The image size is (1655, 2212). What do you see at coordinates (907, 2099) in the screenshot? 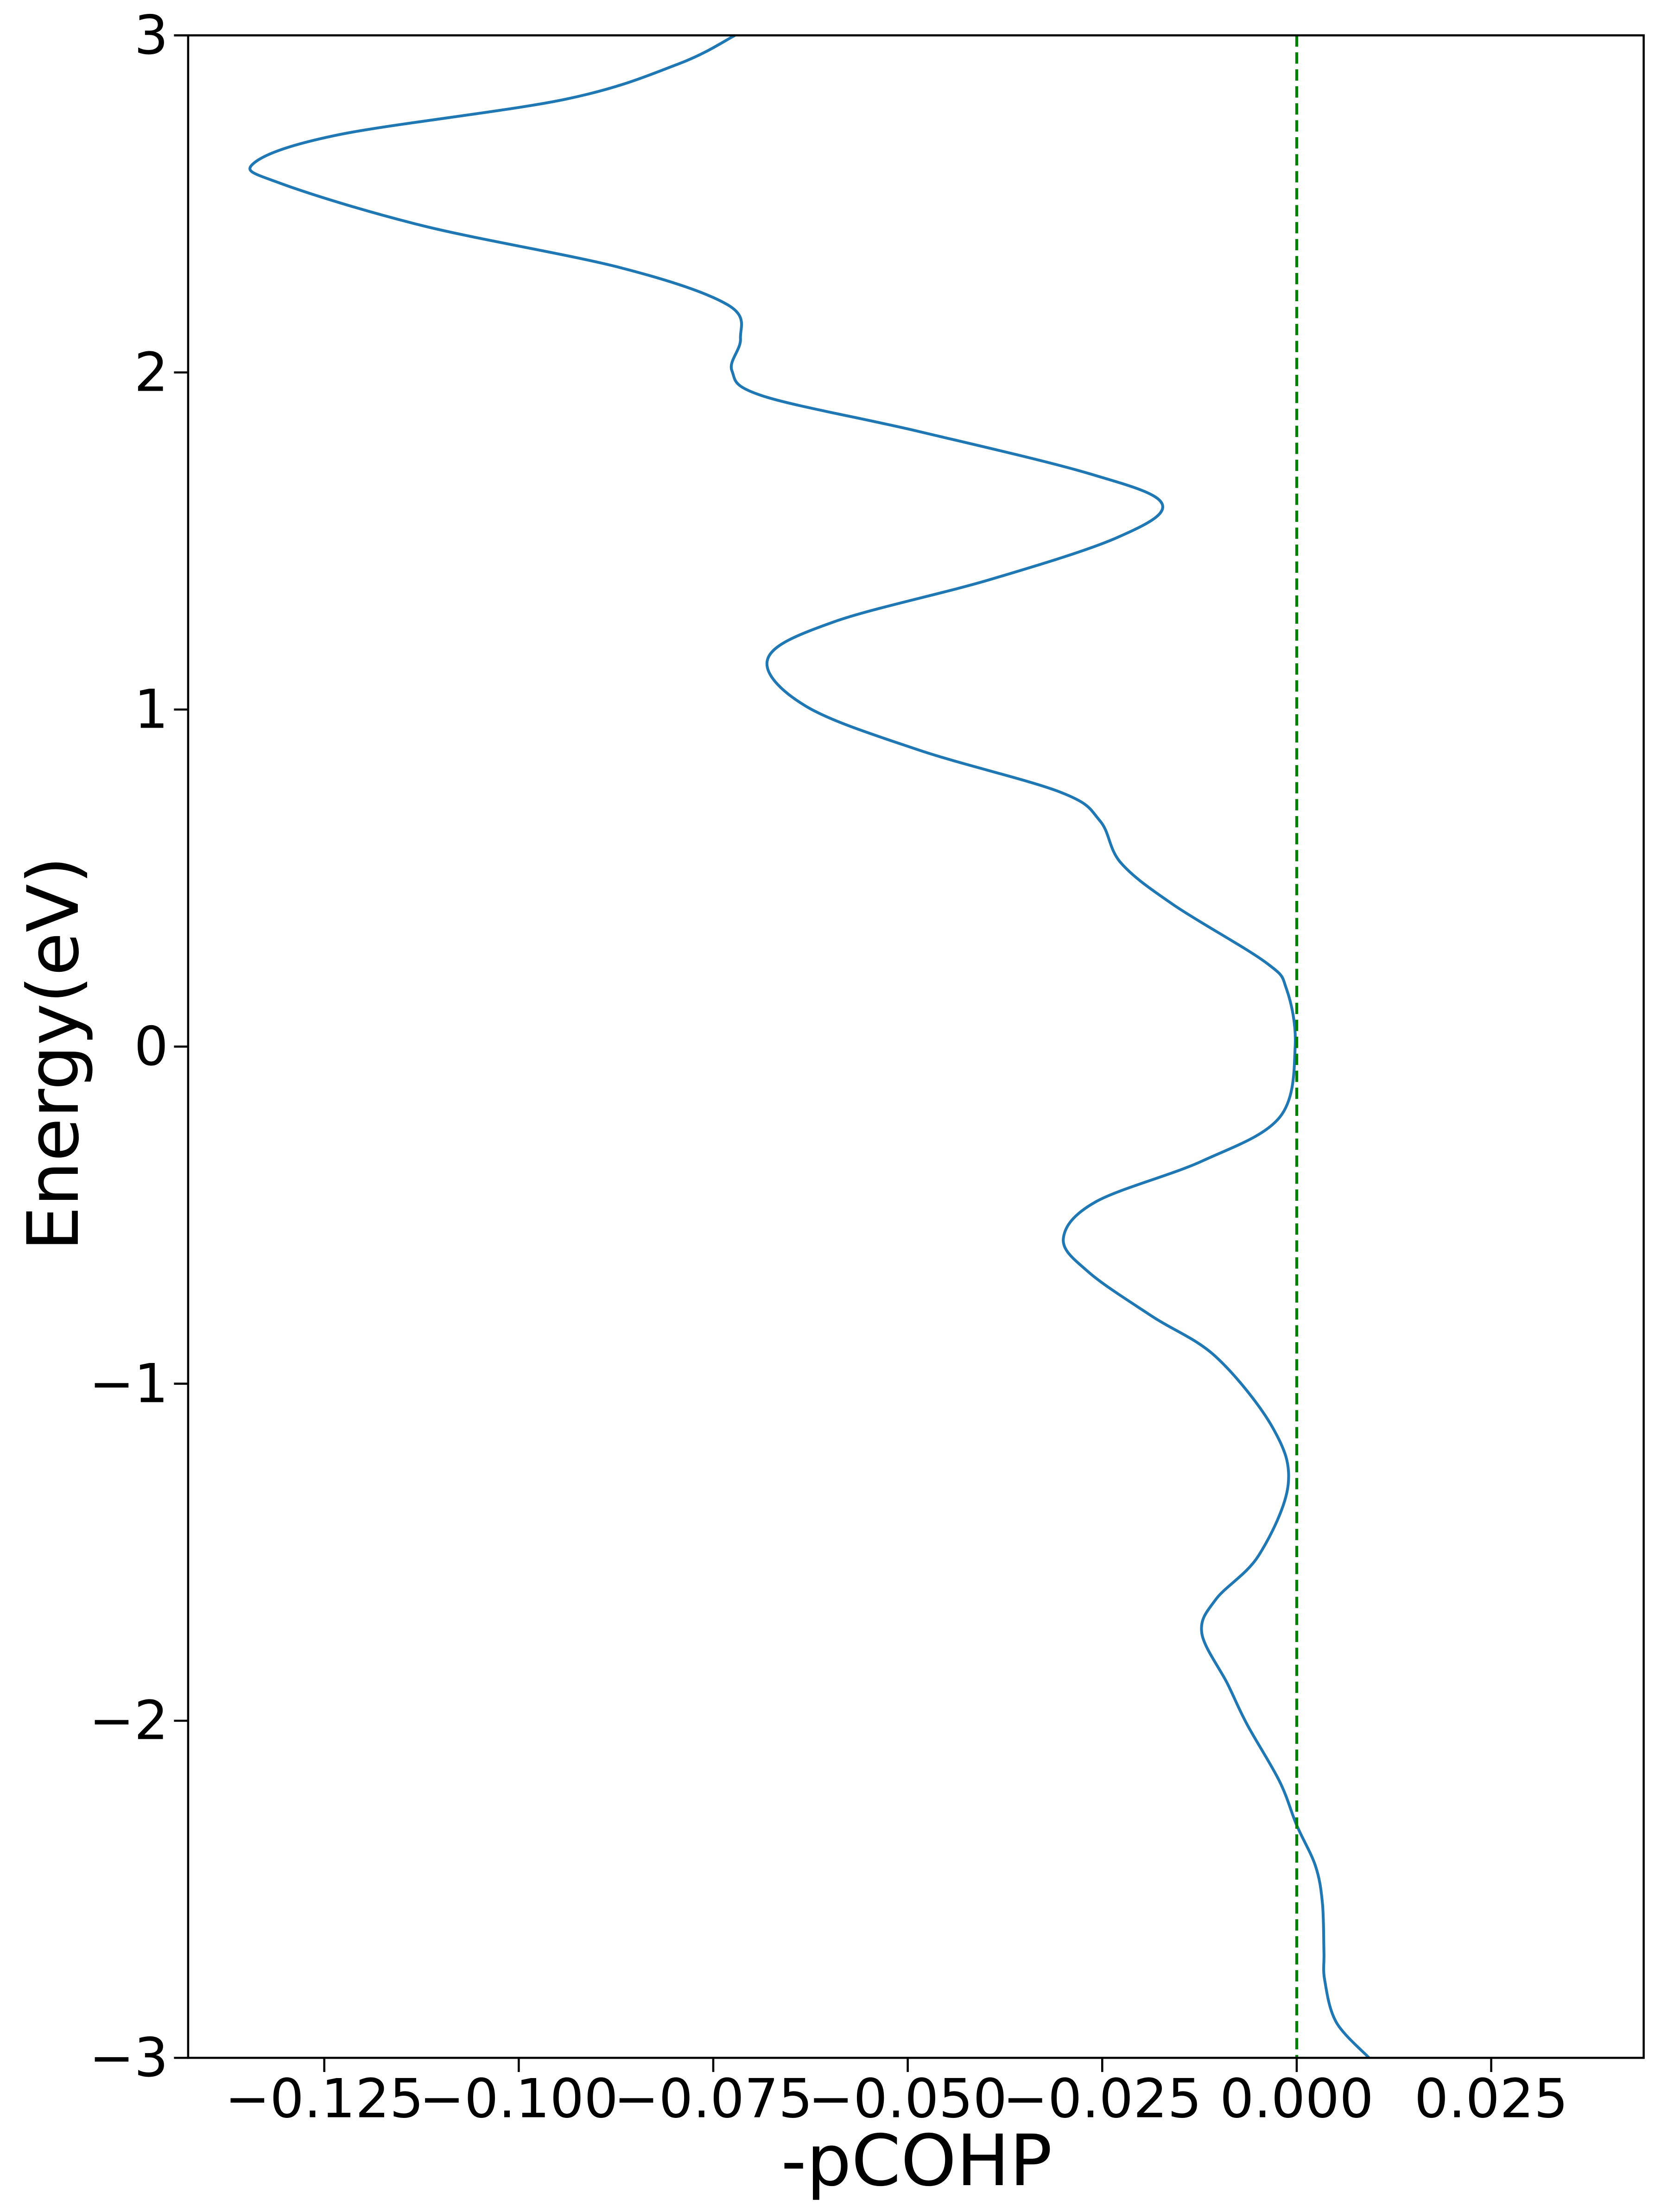
I see `x-tick-label: −0.050` at bounding box center [907, 2099].